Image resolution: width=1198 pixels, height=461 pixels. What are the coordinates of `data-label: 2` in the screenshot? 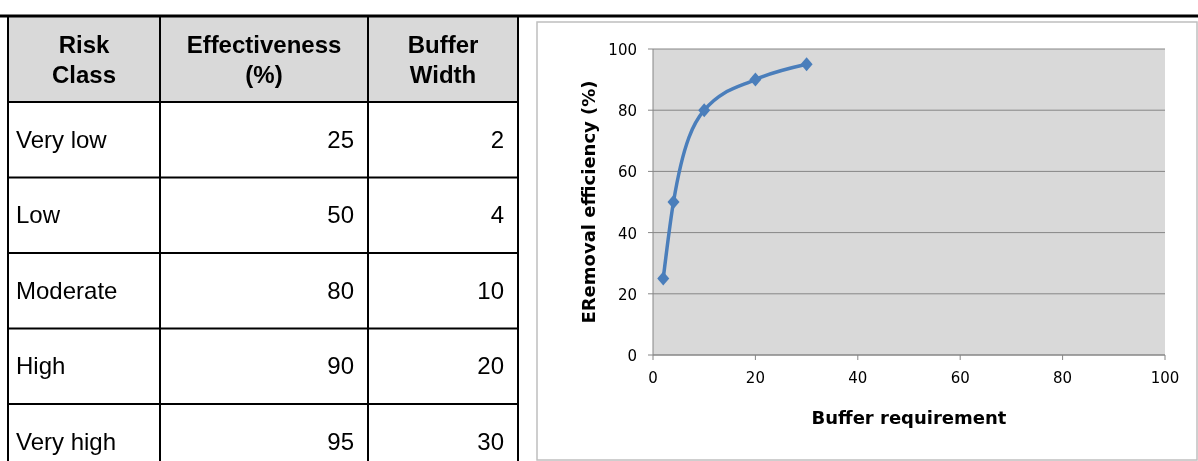 It's located at (497, 139).